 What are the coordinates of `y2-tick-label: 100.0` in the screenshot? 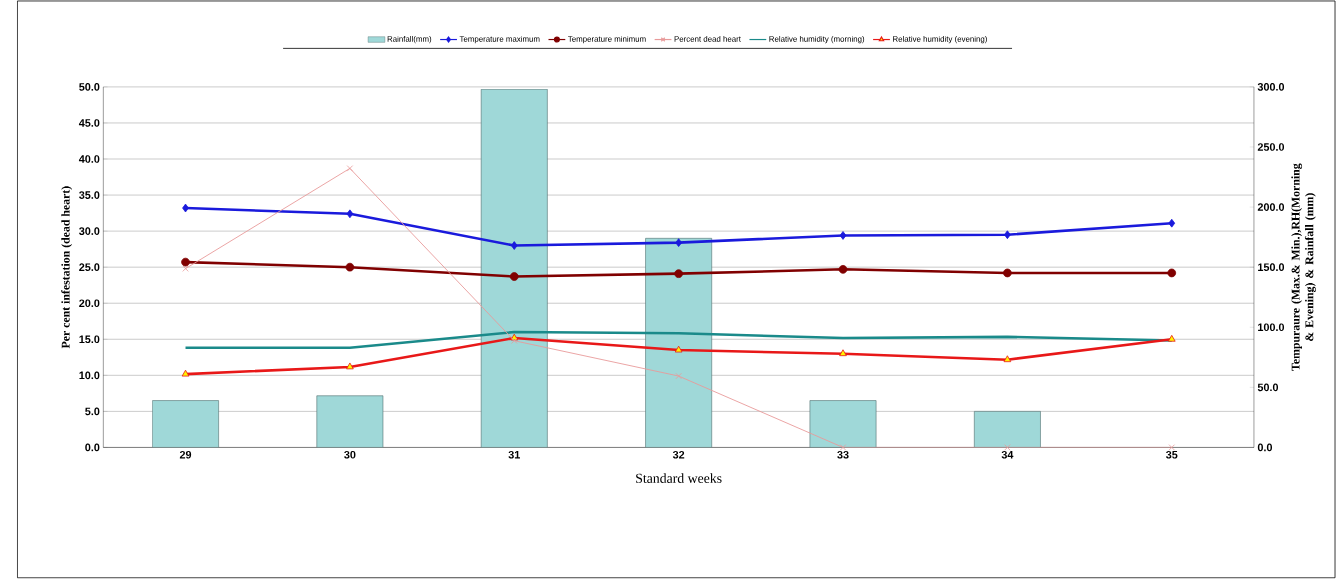 It's located at (1271, 327).